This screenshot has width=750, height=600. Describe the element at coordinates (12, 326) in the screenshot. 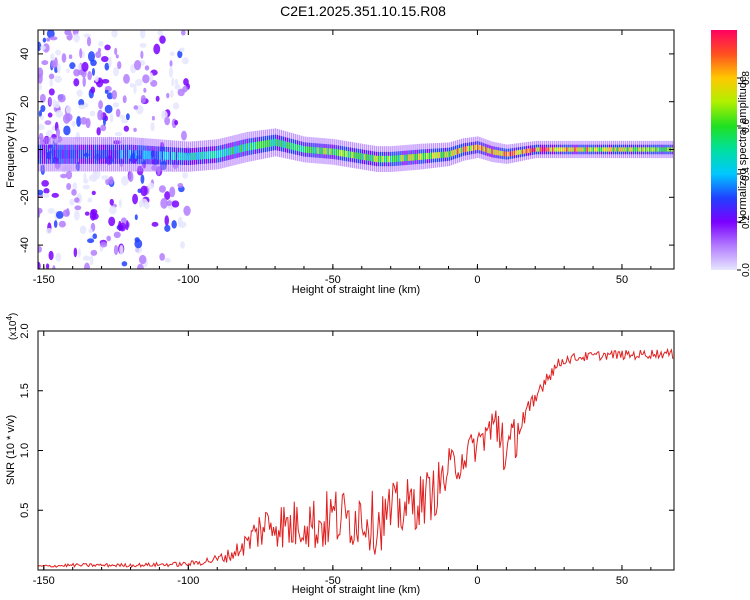

I see `snr-scale-factor: (x104)` at that location.